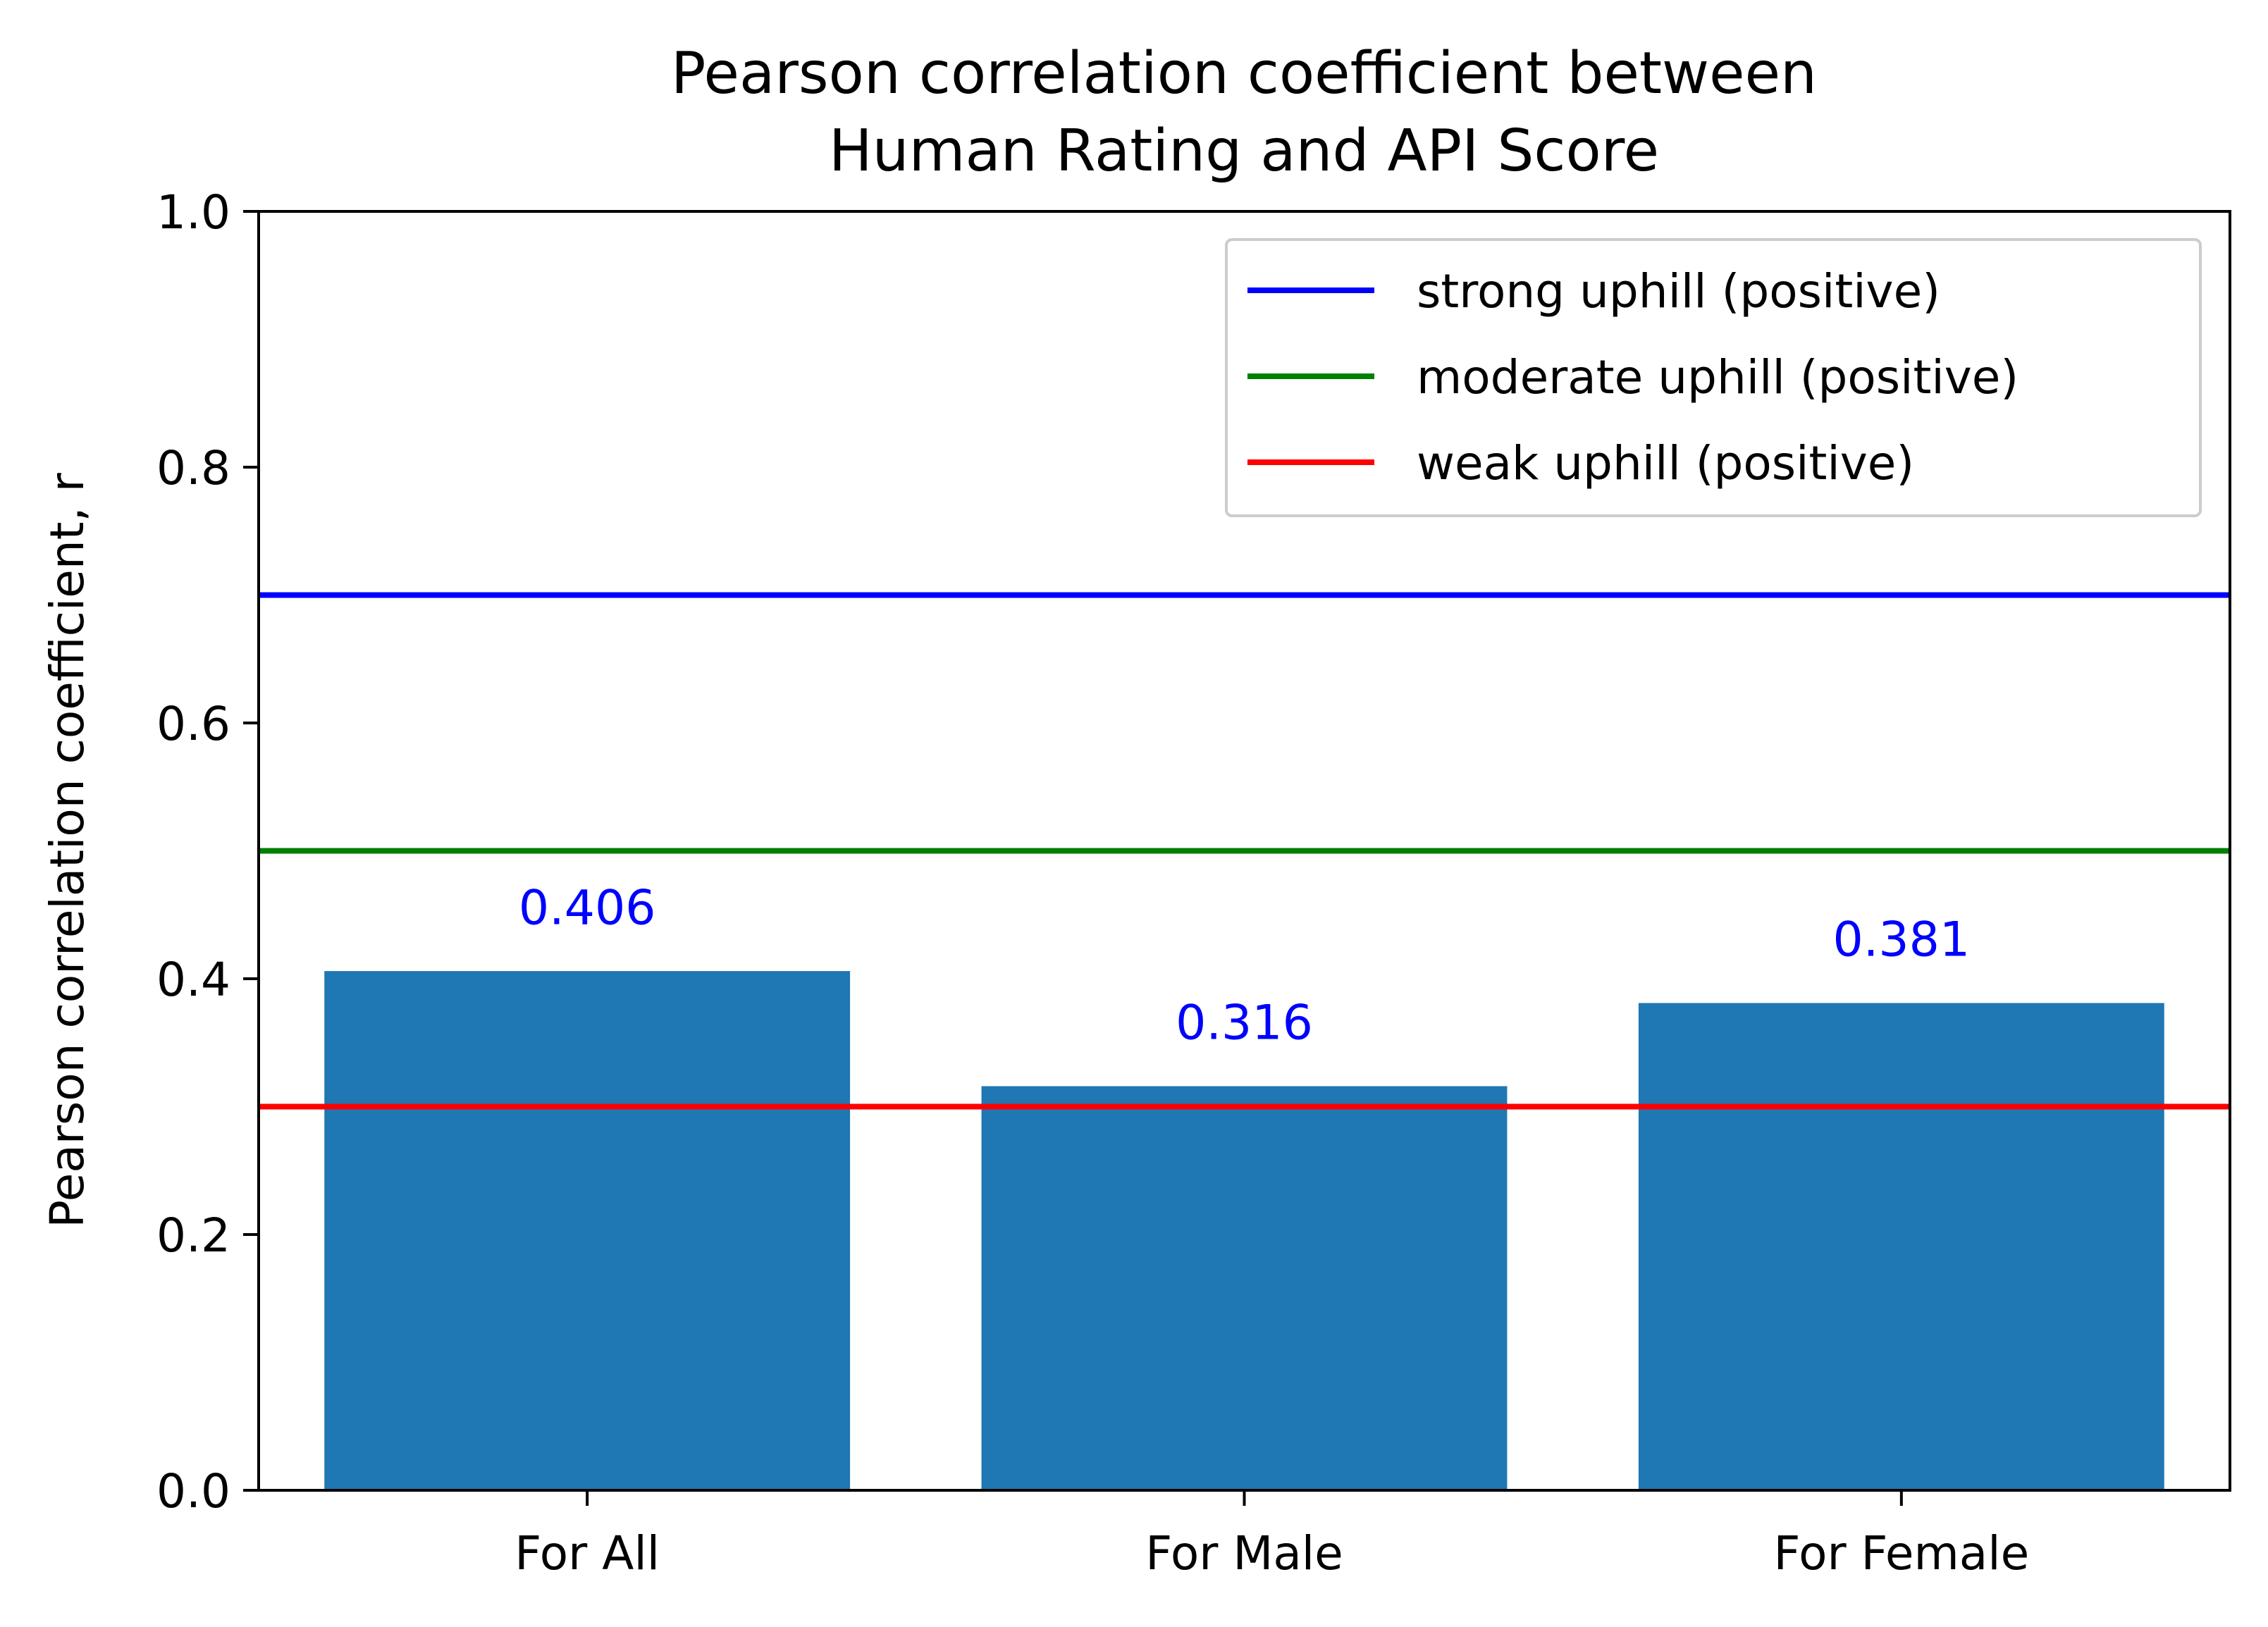 This screenshot has width=2268, height=1627. I want to click on x-axis: For All For Male For Female, so click(1271, 1535).